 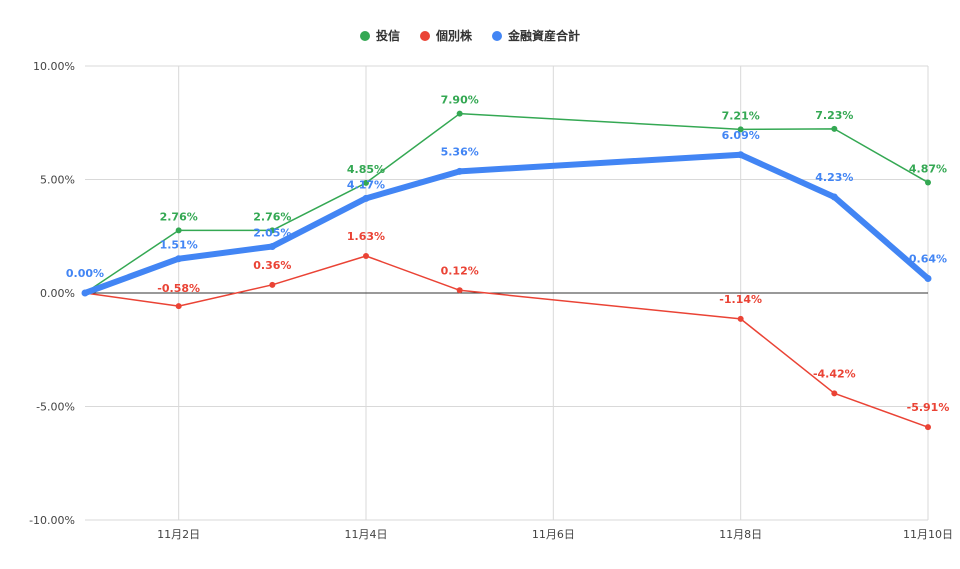 I want to click on data-label: 4.23%, so click(x=834, y=177).